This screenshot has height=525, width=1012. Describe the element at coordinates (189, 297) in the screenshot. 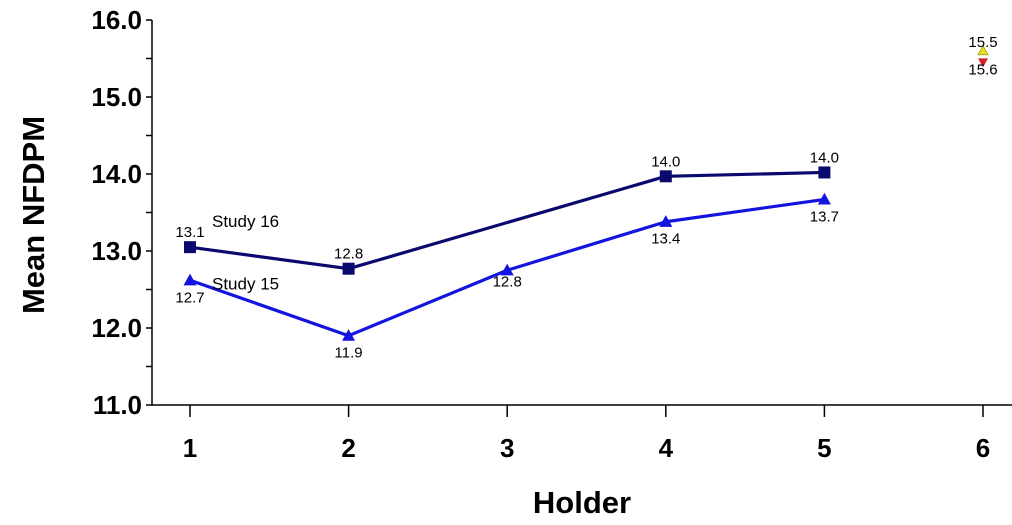

I see `data-label: 12.7` at that location.